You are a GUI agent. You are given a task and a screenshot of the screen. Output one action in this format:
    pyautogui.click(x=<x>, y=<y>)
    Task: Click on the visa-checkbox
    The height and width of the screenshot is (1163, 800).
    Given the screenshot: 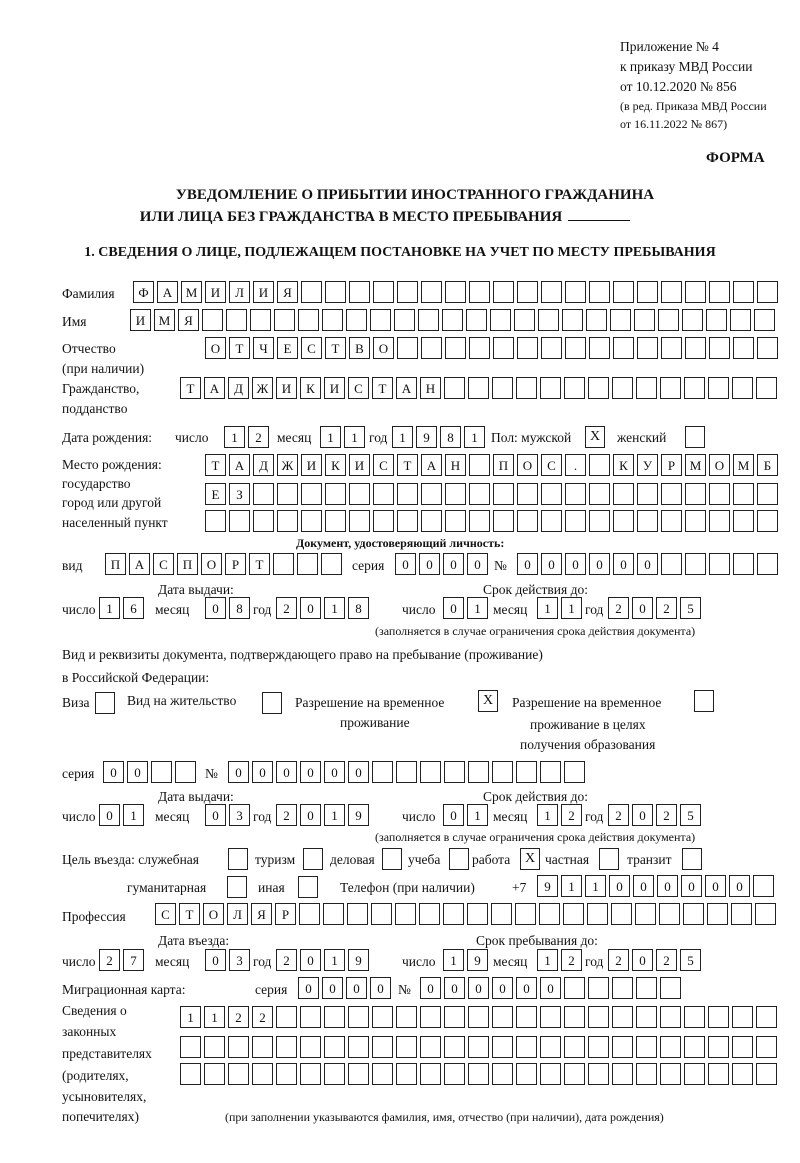 What is the action you would take?
    pyautogui.click(x=105, y=703)
    